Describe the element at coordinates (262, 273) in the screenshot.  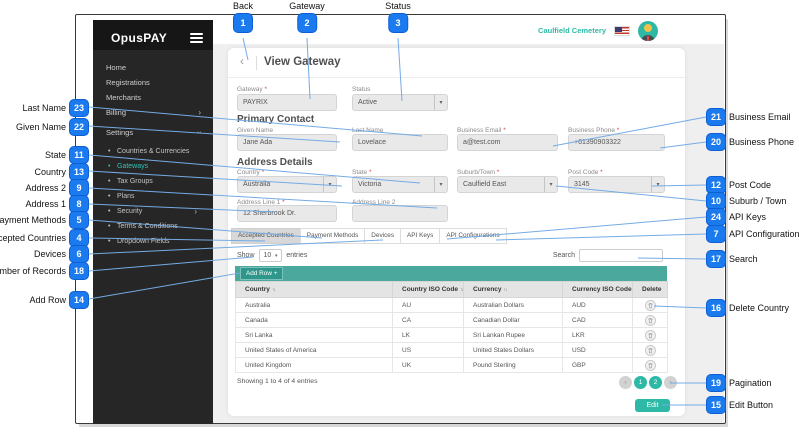
I see `add-row-button: Add Row +` at that location.